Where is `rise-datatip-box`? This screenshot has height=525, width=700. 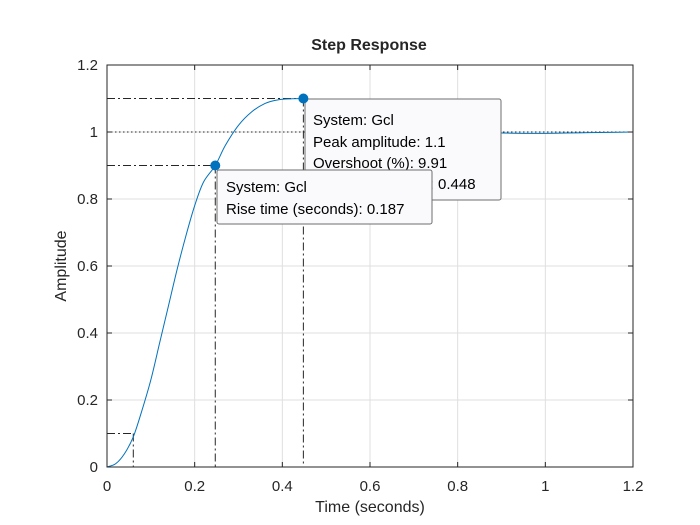
rise-datatip-box is located at coordinates (324, 197).